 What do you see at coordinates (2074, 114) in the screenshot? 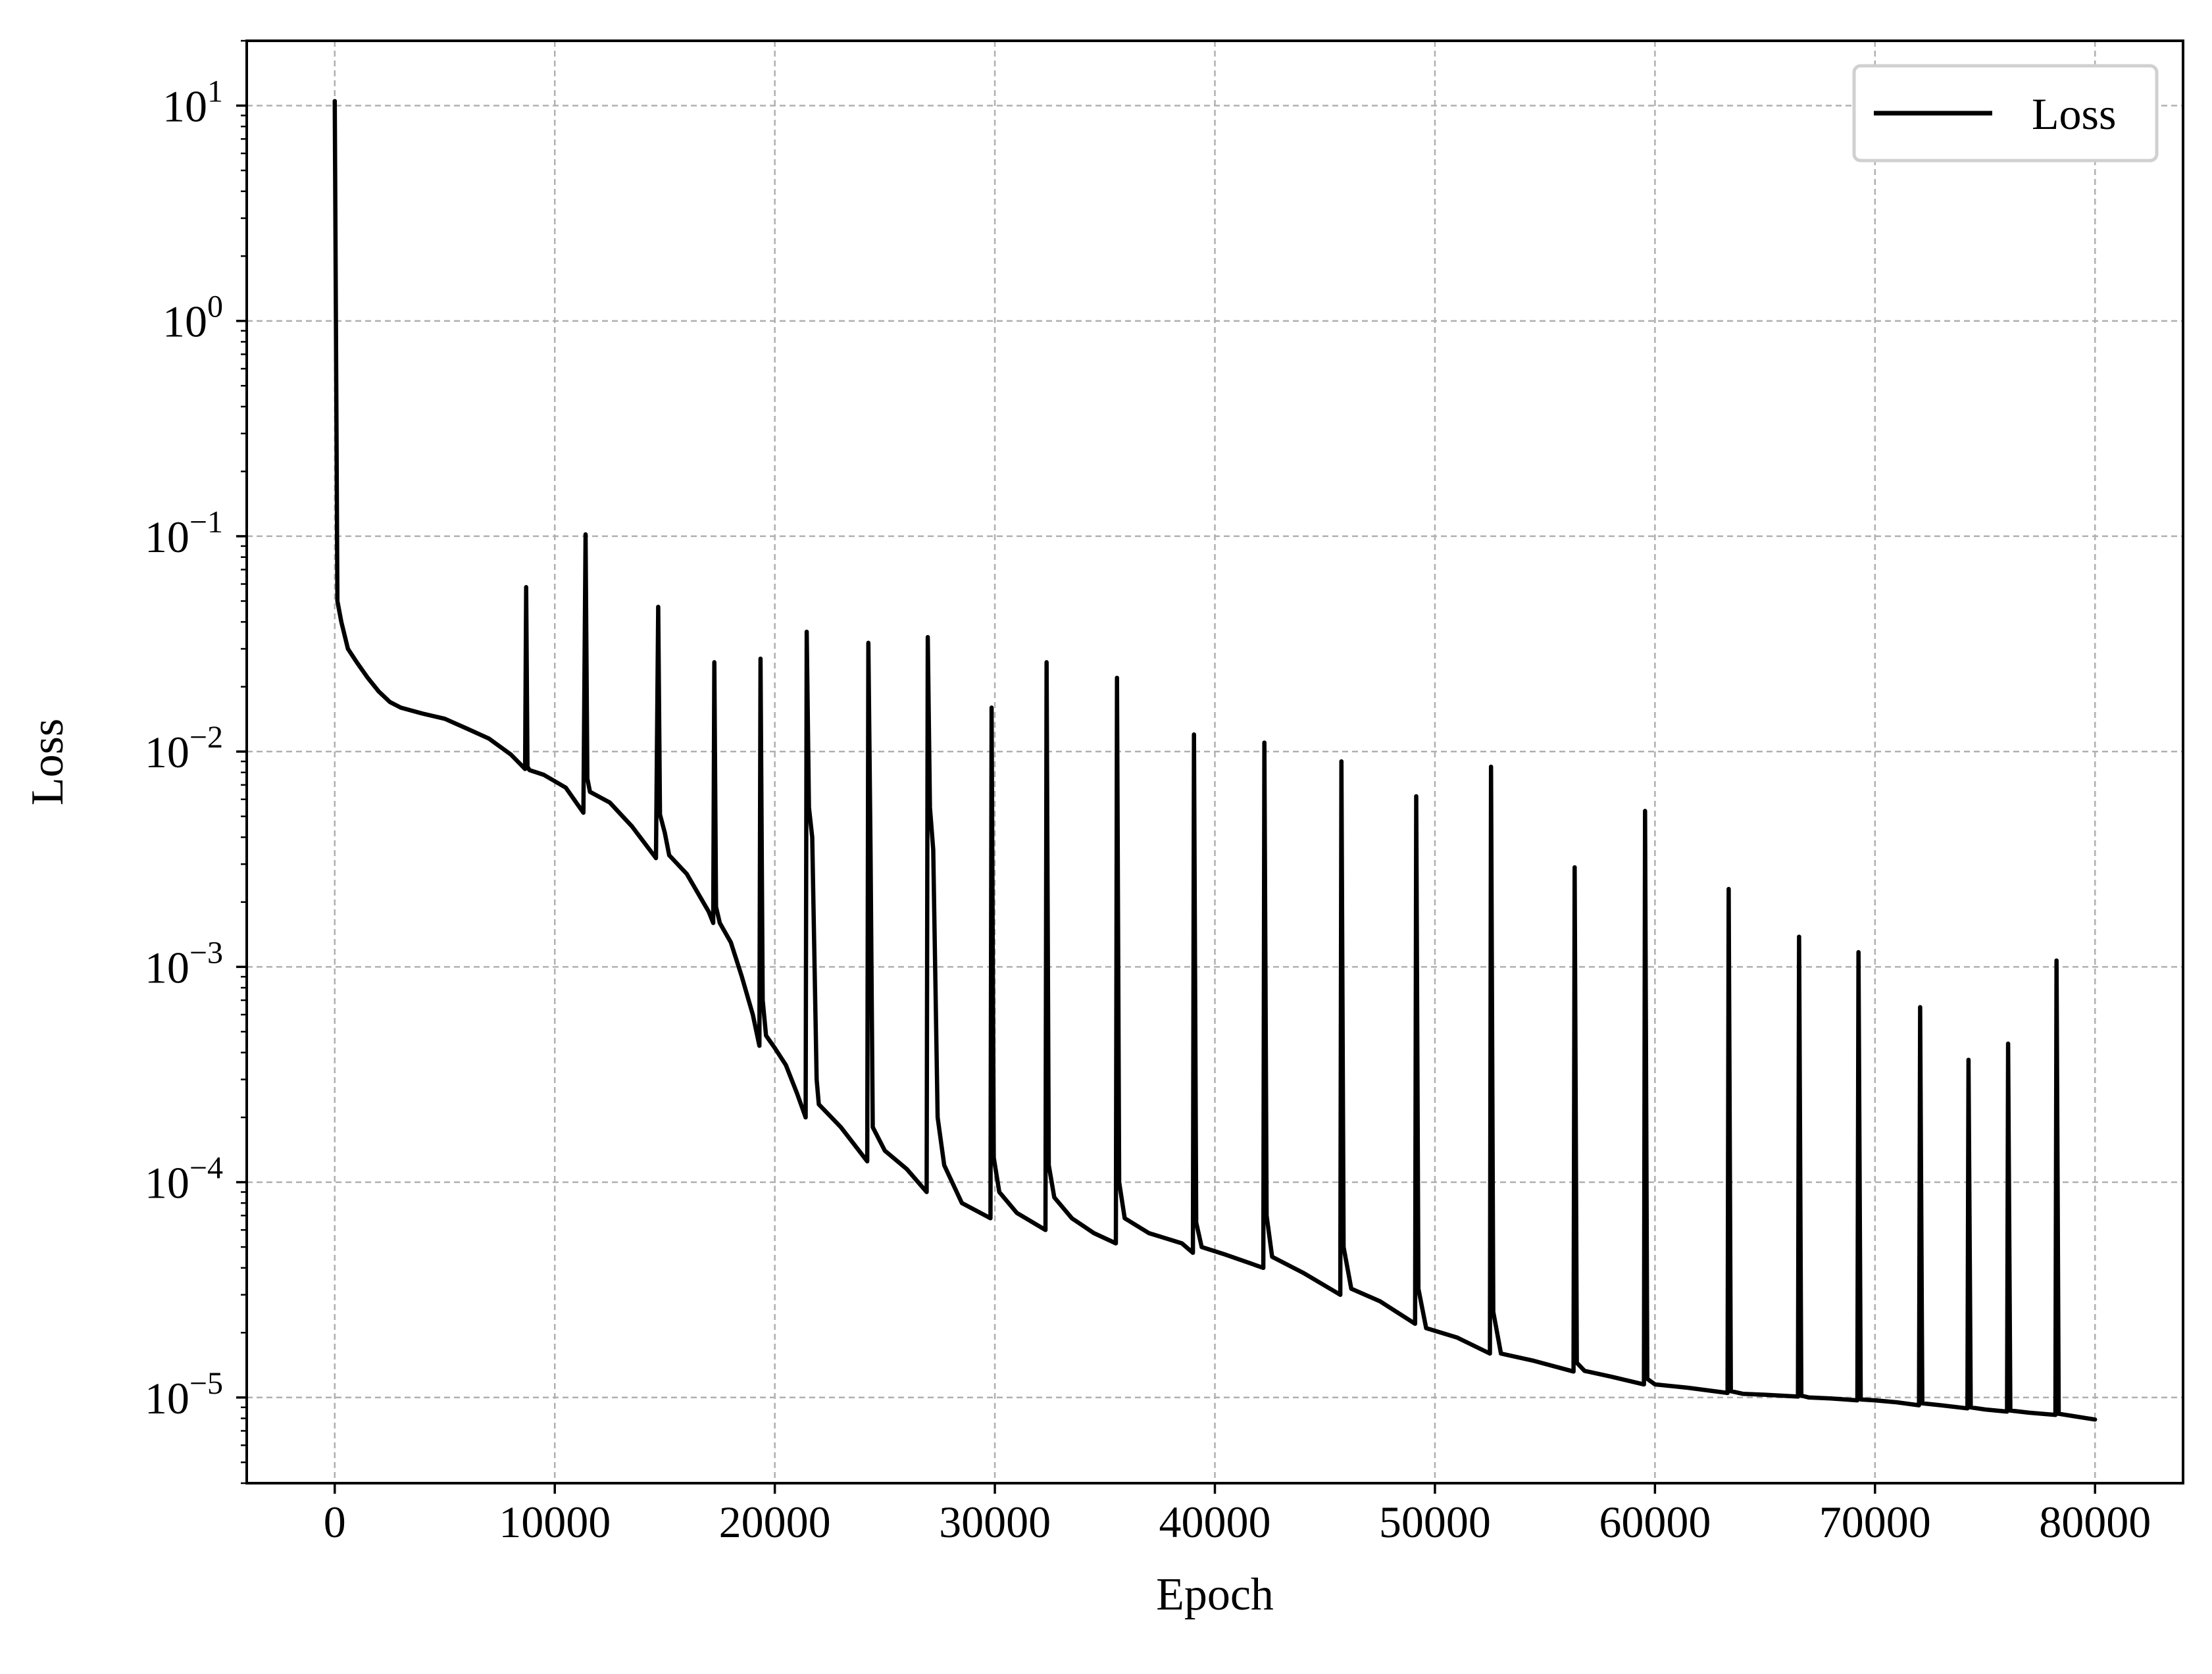
I see `legend-label-loss: Loss` at bounding box center [2074, 114].